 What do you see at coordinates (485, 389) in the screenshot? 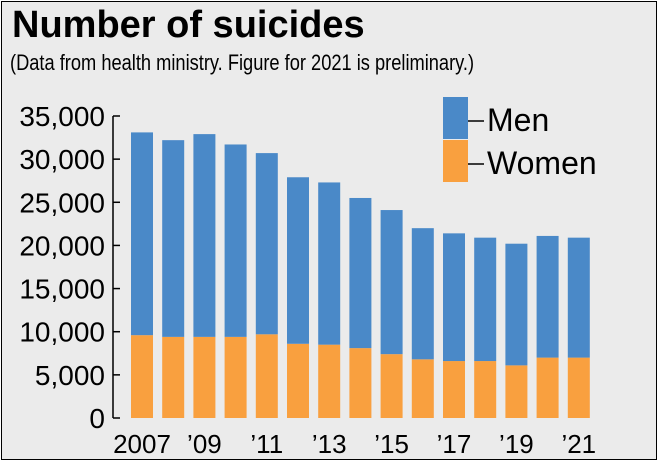
I see `bar-women-2018` at bounding box center [485, 389].